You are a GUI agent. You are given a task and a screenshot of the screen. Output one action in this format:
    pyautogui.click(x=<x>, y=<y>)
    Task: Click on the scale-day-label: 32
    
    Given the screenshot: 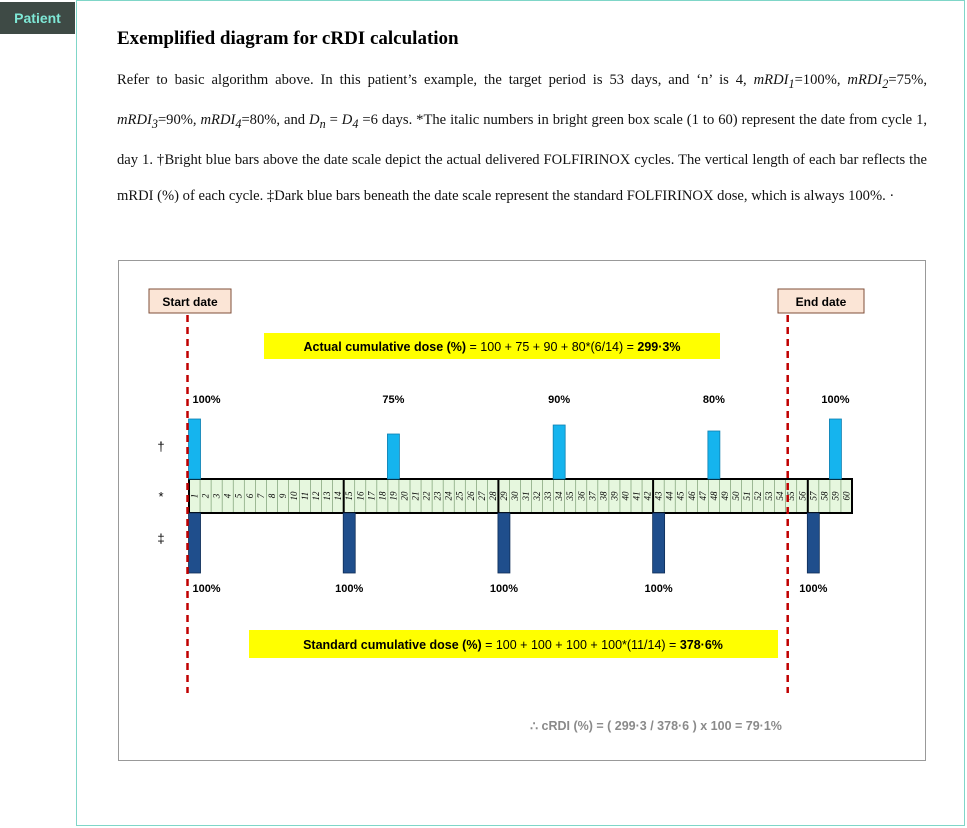 What is the action you would take?
    pyautogui.click(x=537, y=496)
    